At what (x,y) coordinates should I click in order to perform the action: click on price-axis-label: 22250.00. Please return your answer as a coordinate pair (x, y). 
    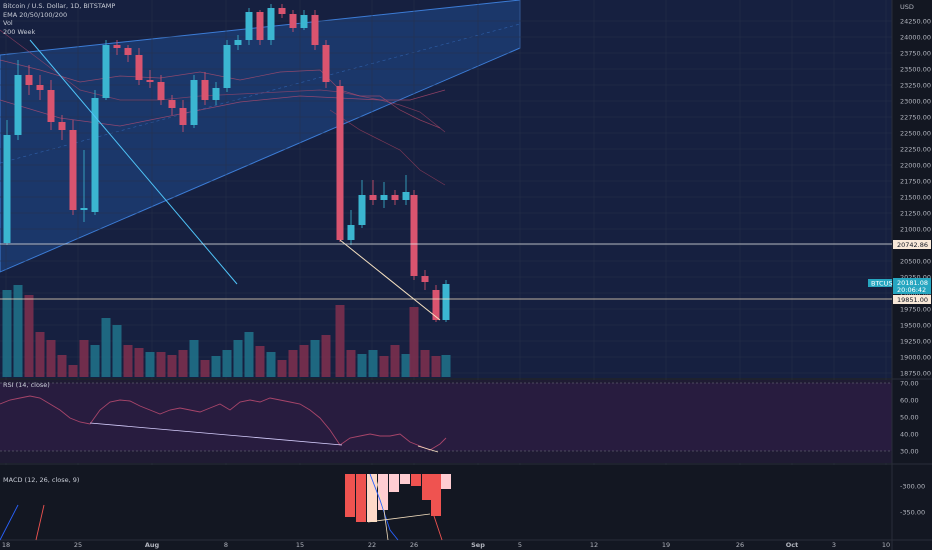
    Looking at the image, I should click on (915, 150).